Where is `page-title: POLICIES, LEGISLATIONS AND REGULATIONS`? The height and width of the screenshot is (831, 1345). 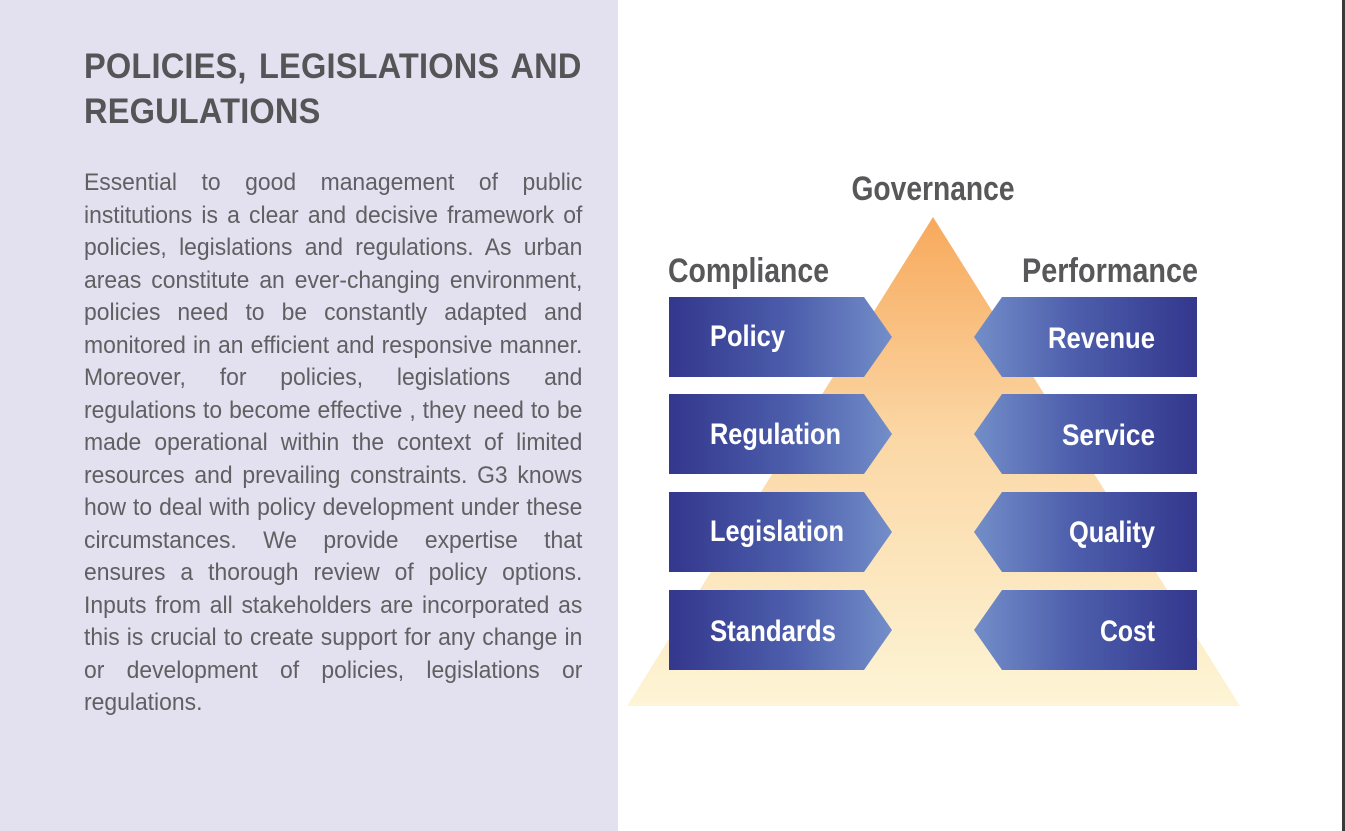 page-title: POLICIES, LEGISLATIONS AND REGULATIONS is located at coordinates (333, 89).